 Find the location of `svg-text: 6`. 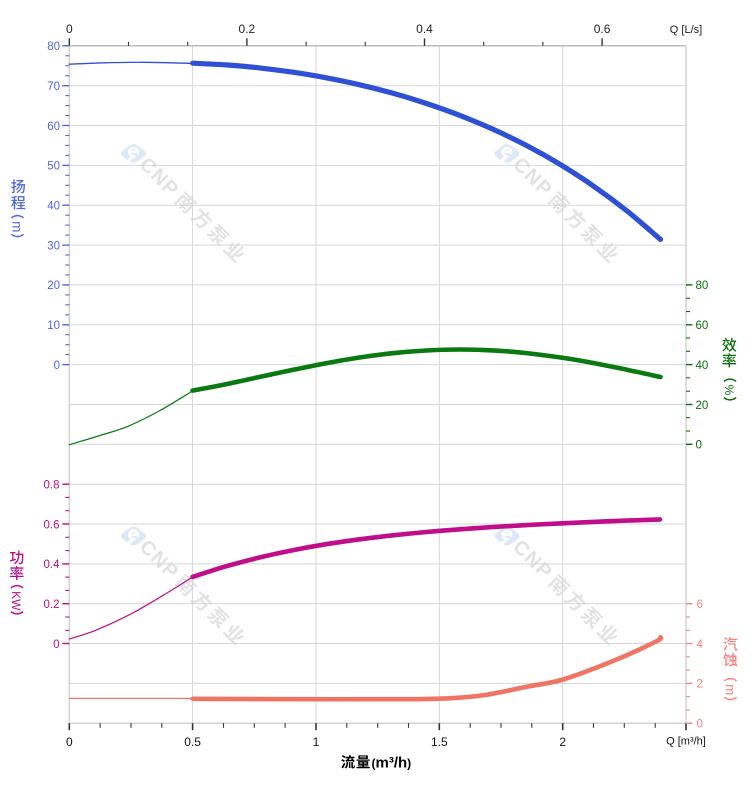

svg-text: 6 is located at coordinates (700, 605).